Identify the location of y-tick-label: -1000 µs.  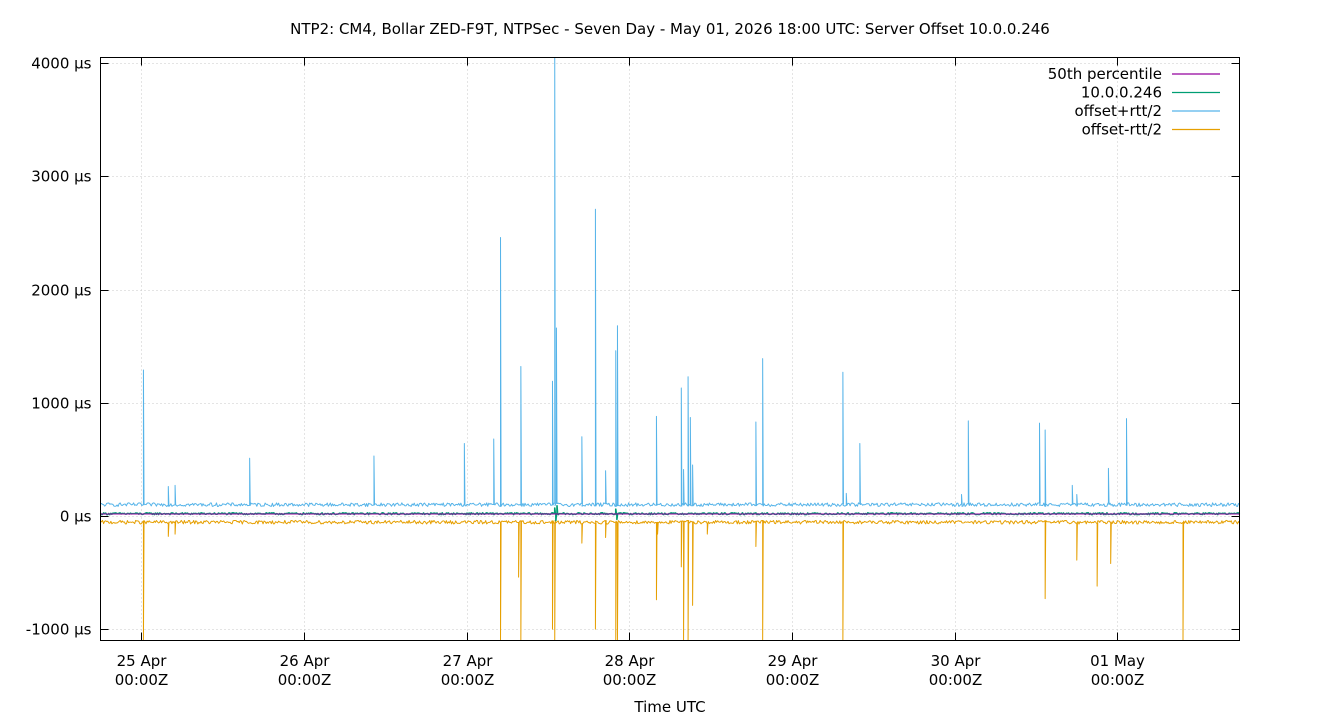
(59, 630).